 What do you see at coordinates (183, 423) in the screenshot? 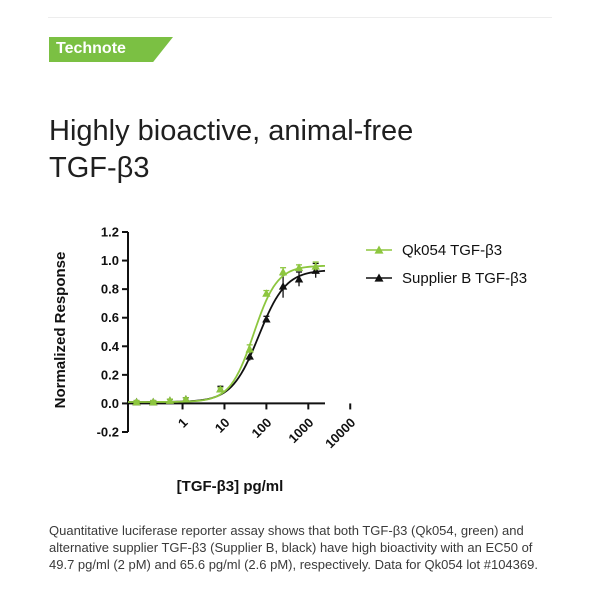
I see `x-tick-label: 1` at bounding box center [183, 423].